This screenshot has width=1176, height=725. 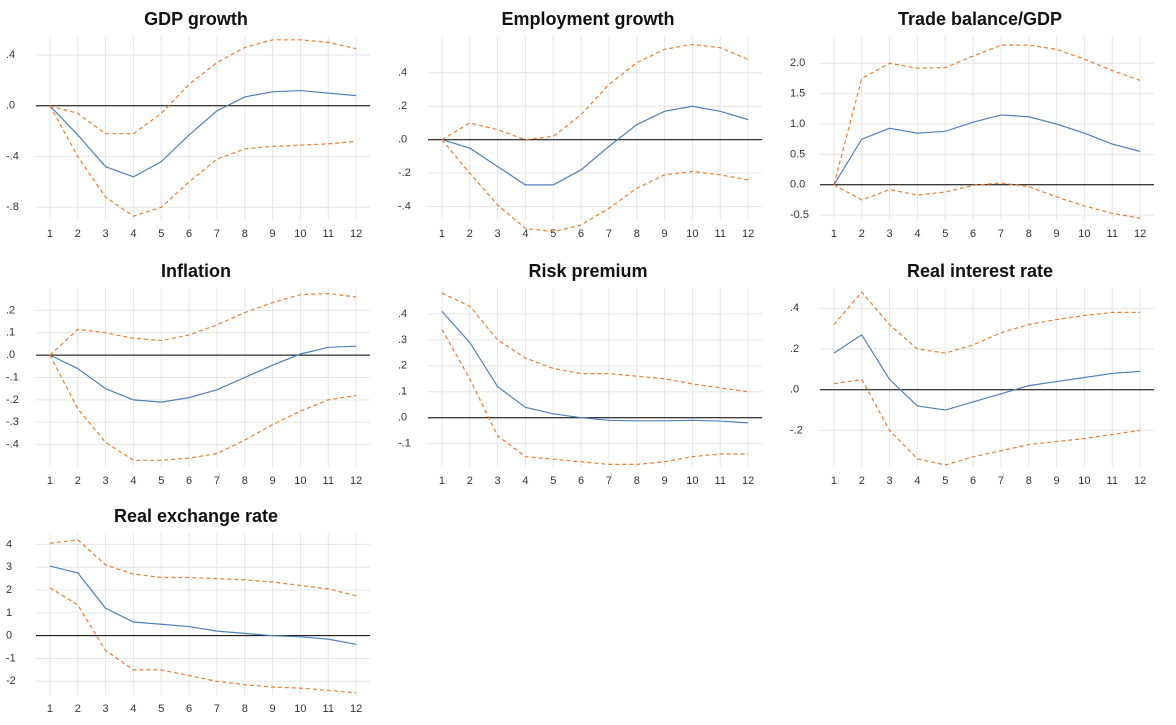 I want to click on chart-title: Real exchange rate, so click(x=196, y=516).